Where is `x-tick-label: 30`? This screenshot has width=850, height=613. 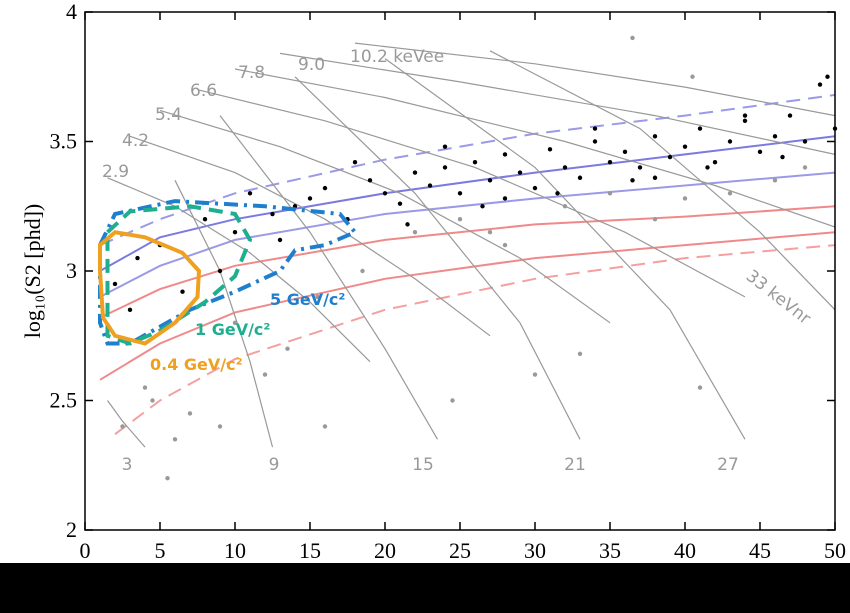 x-tick-label: 30 is located at coordinates (535, 550).